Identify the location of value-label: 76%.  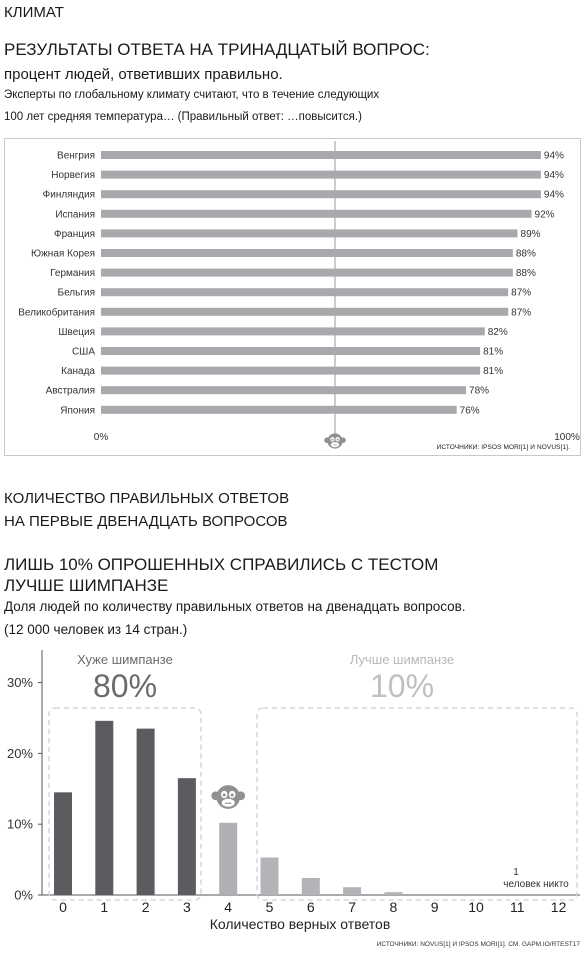
(470, 410).